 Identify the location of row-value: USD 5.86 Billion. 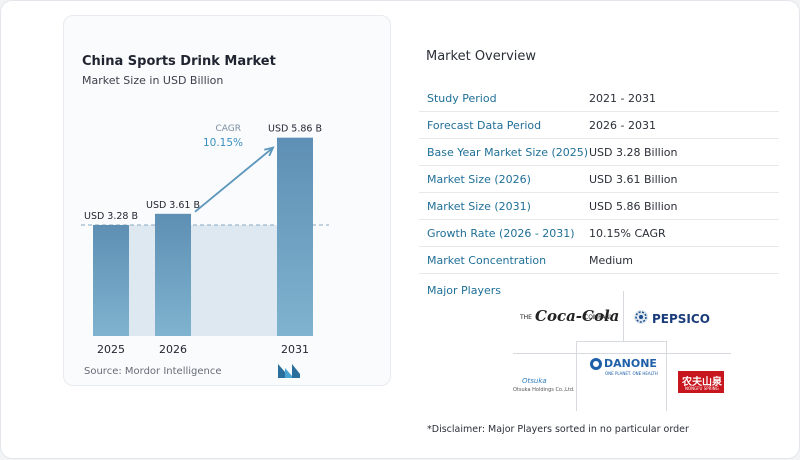
(633, 206).